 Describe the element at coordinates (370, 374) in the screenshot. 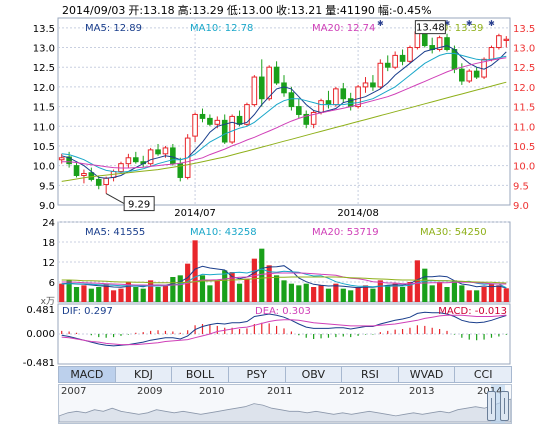

I see `tab-rsi: RSI` at that location.